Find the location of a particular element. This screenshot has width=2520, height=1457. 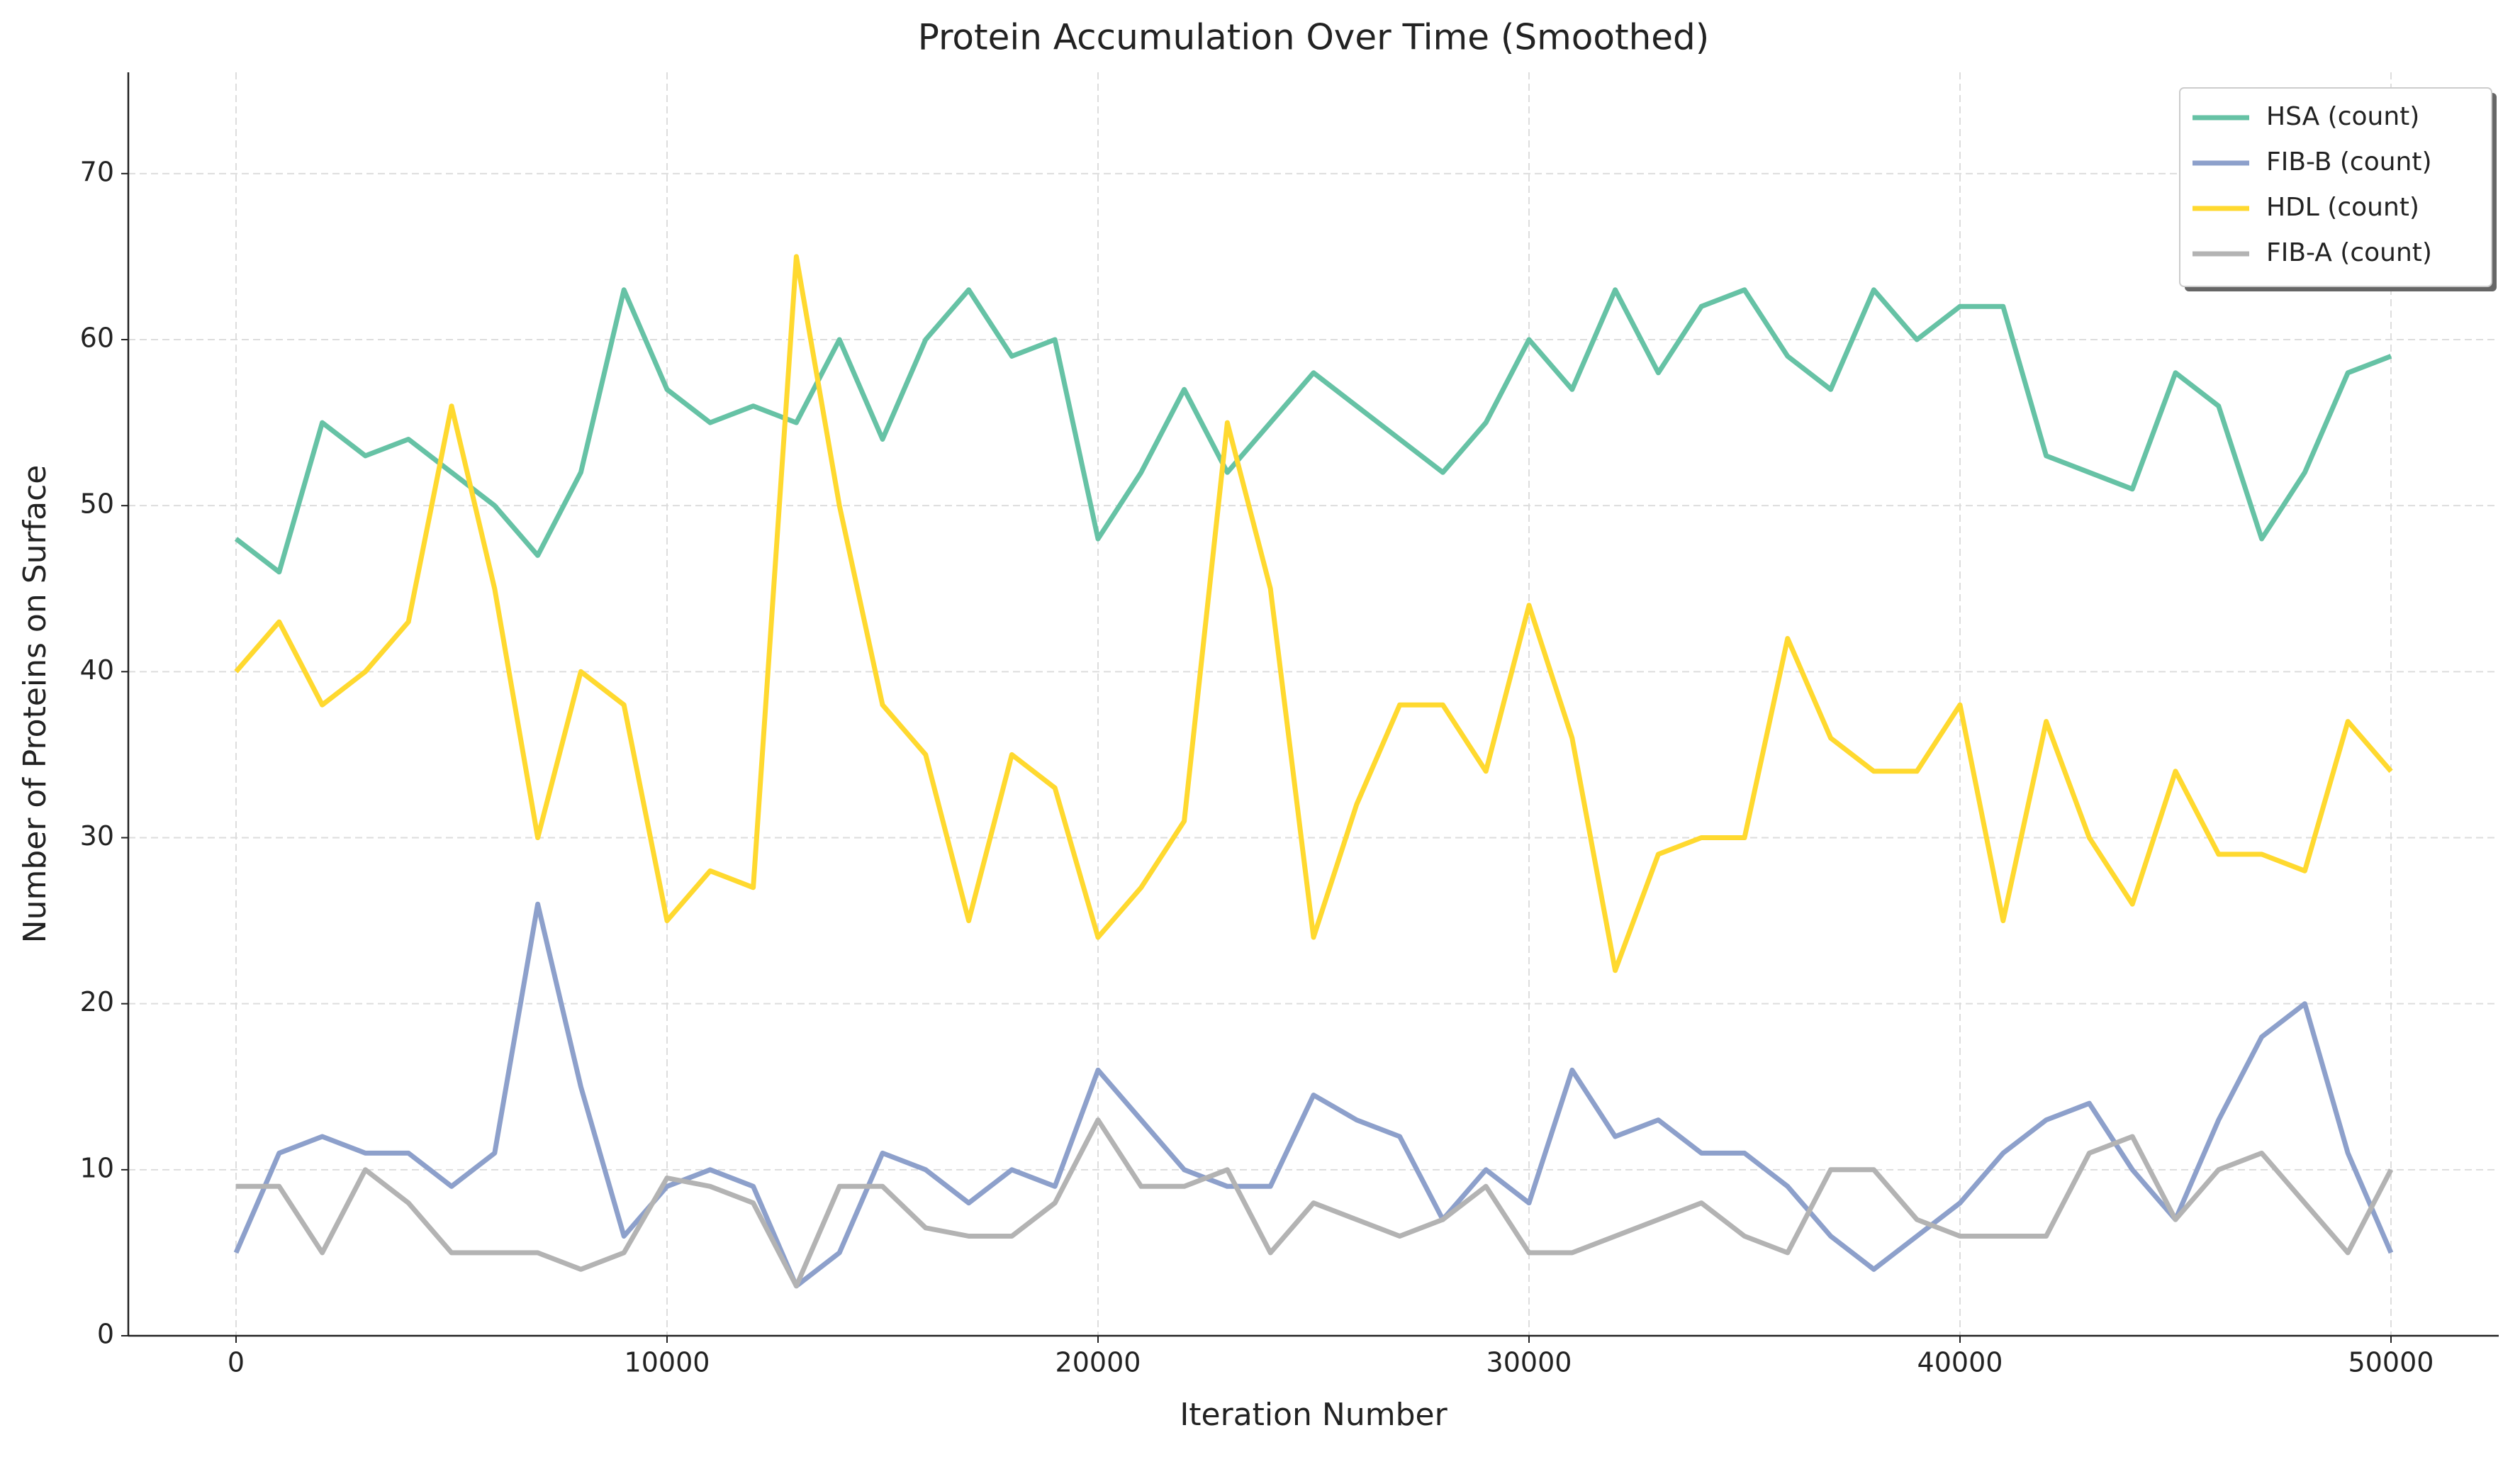

x-axis-label: Iteration Number is located at coordinates (1314, 1415).